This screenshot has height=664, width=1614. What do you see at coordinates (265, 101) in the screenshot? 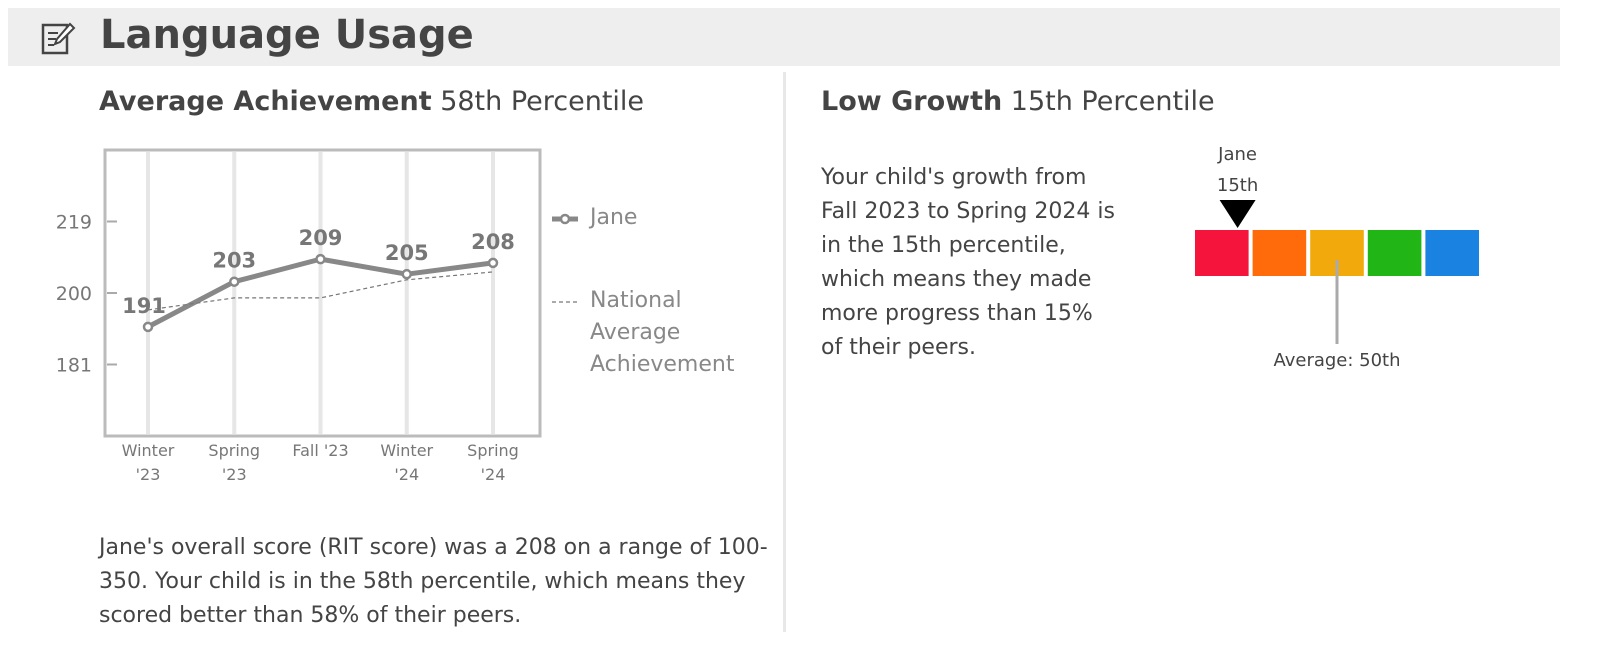
I see `heading-bold: Average Achievement` at bounding box center [265, 101].